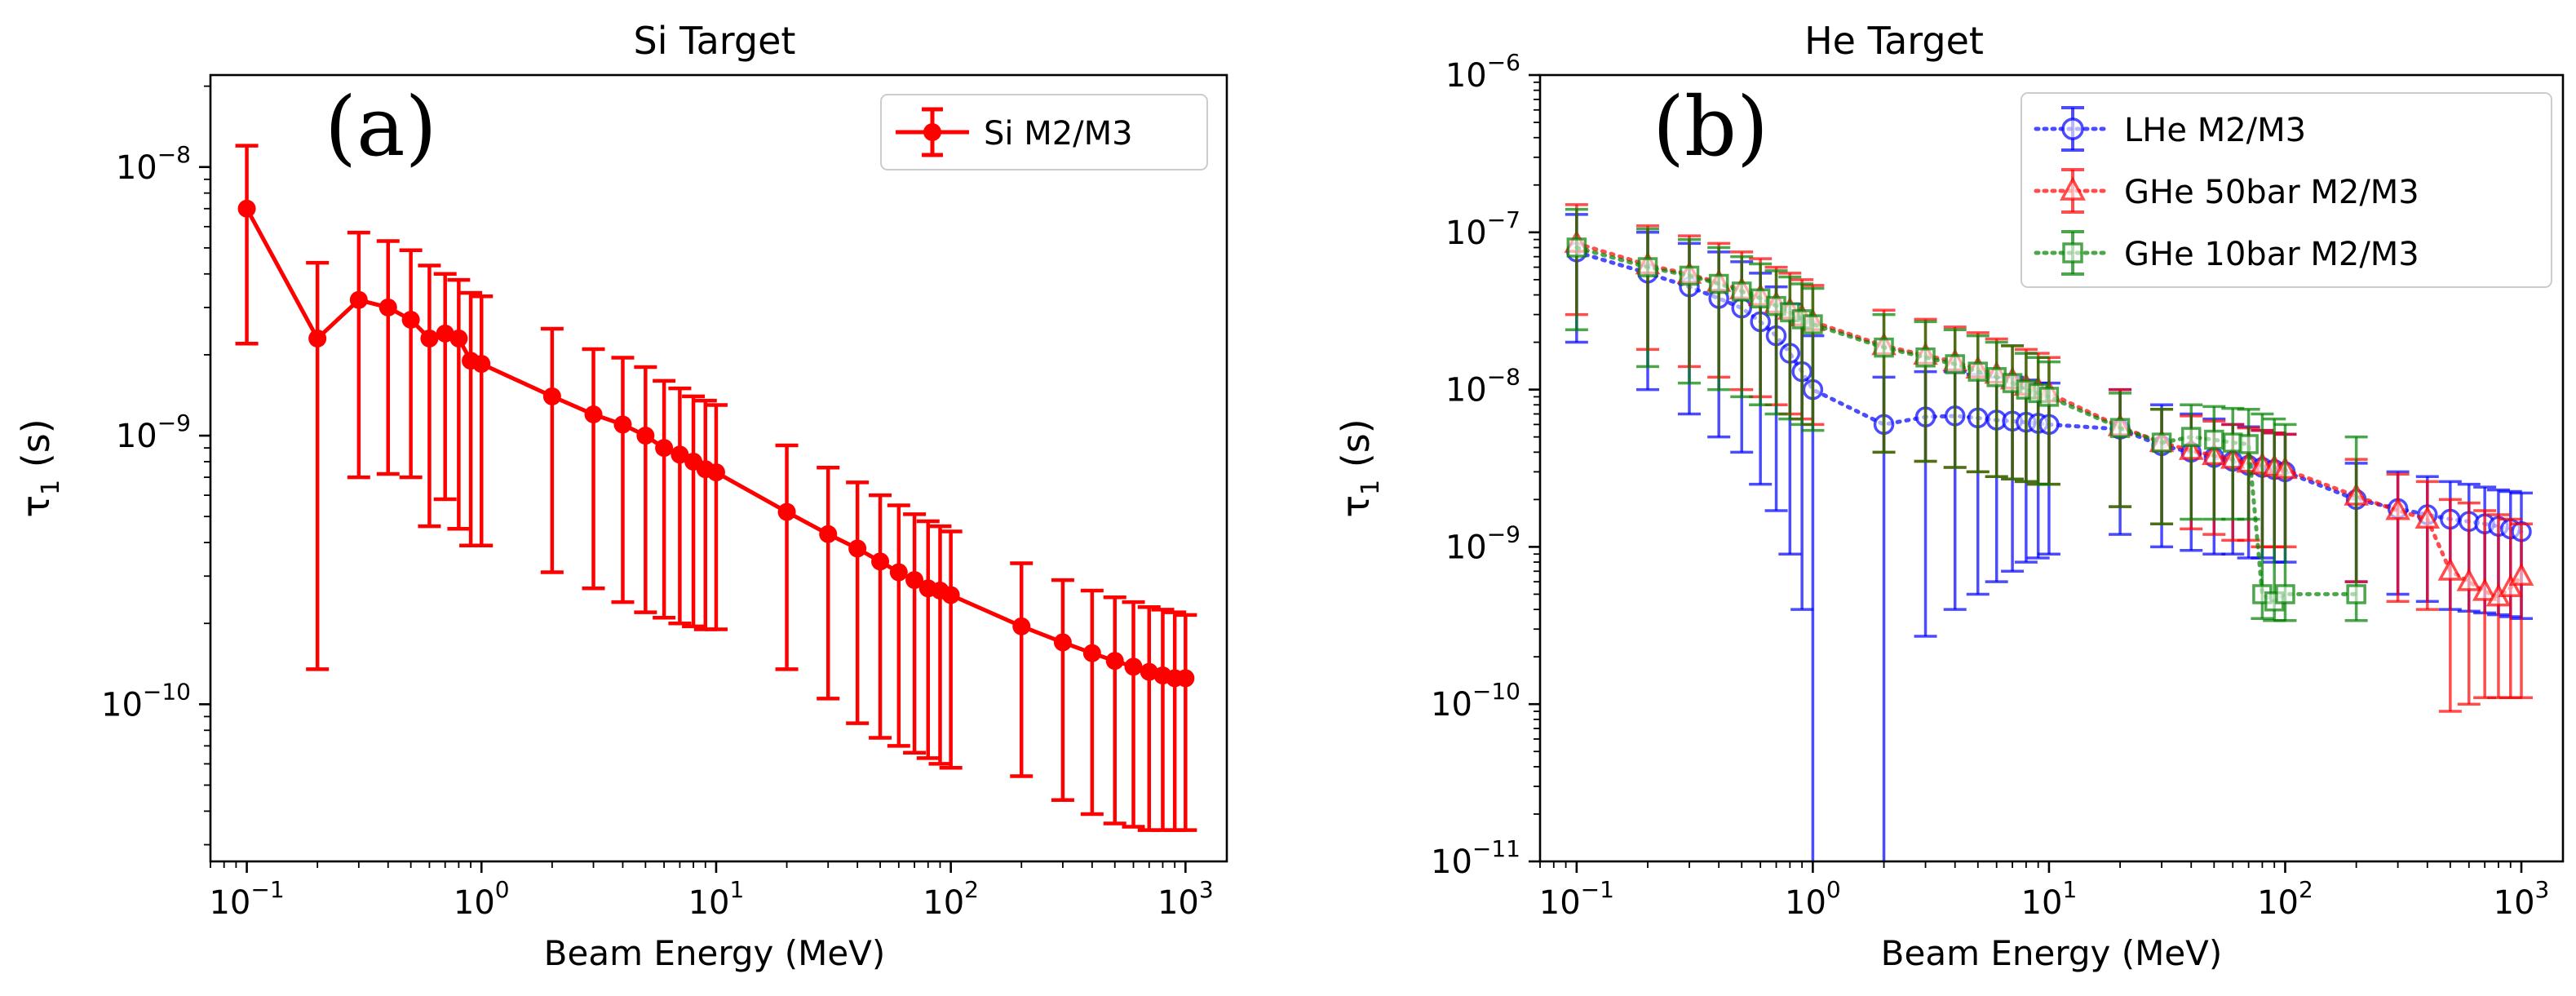  What do you see at coordinates (2271, 192) in the screenshot?
I see `legend-ghe50-label: GHe 50bar M2/M3` at bounding box center [2271, 192].